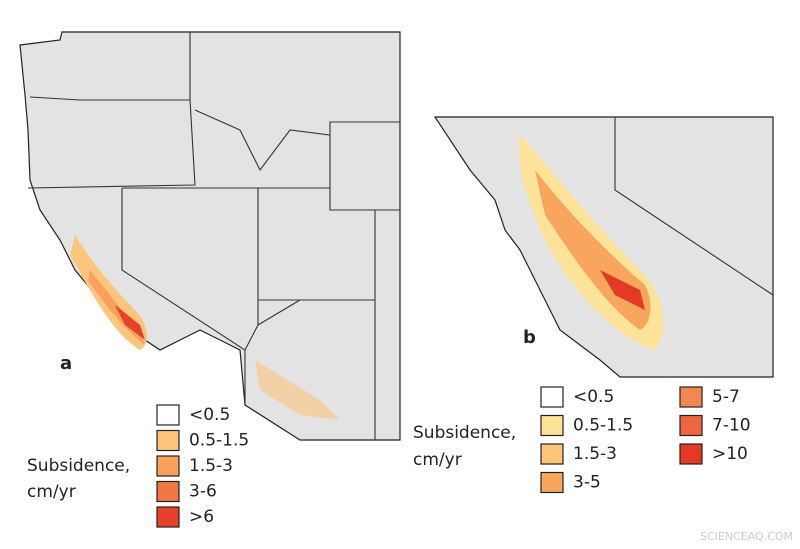 This screenshot has height=549, width=800. What do you see at coordinates (203, 492) in the screenshot?
I see `legend-label: 3-6` at bounding box center [203, 492].